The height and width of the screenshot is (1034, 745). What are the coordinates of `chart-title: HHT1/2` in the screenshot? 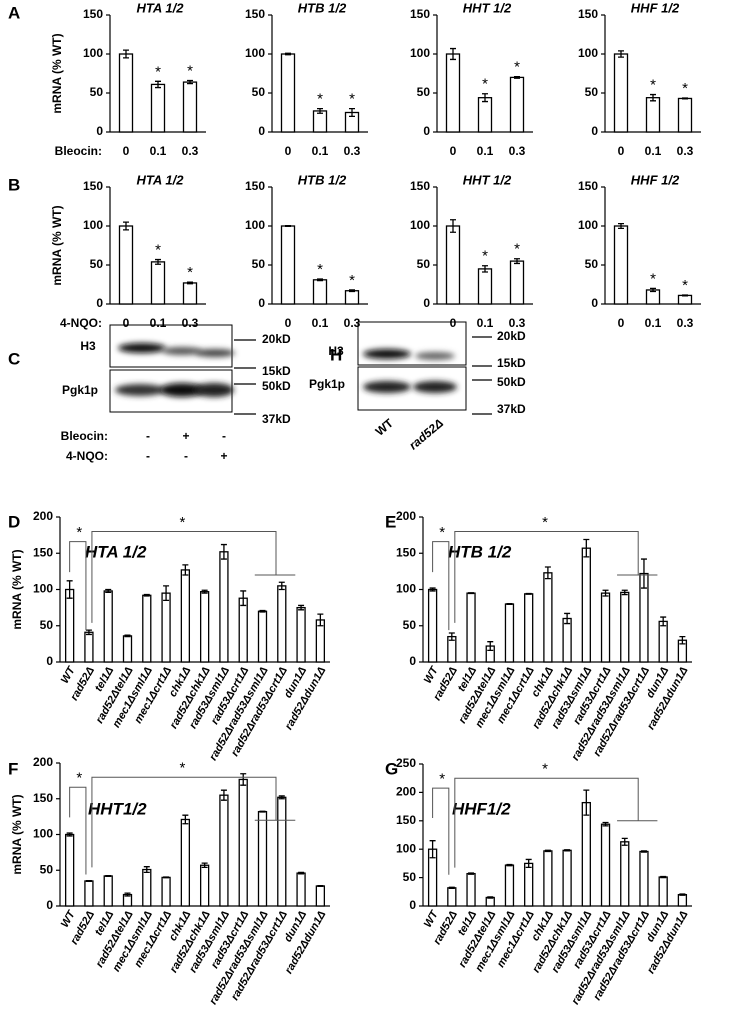 It's located at (117, 808).